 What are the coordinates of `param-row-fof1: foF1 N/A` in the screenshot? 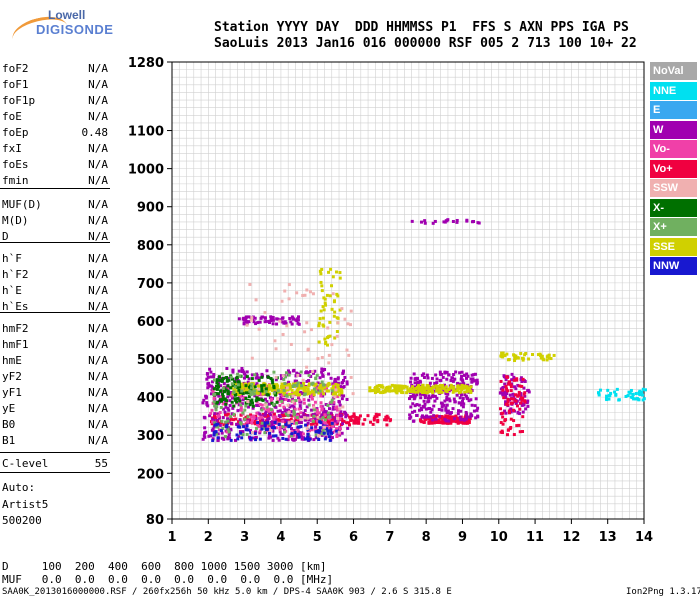 It's located at (55, 85).